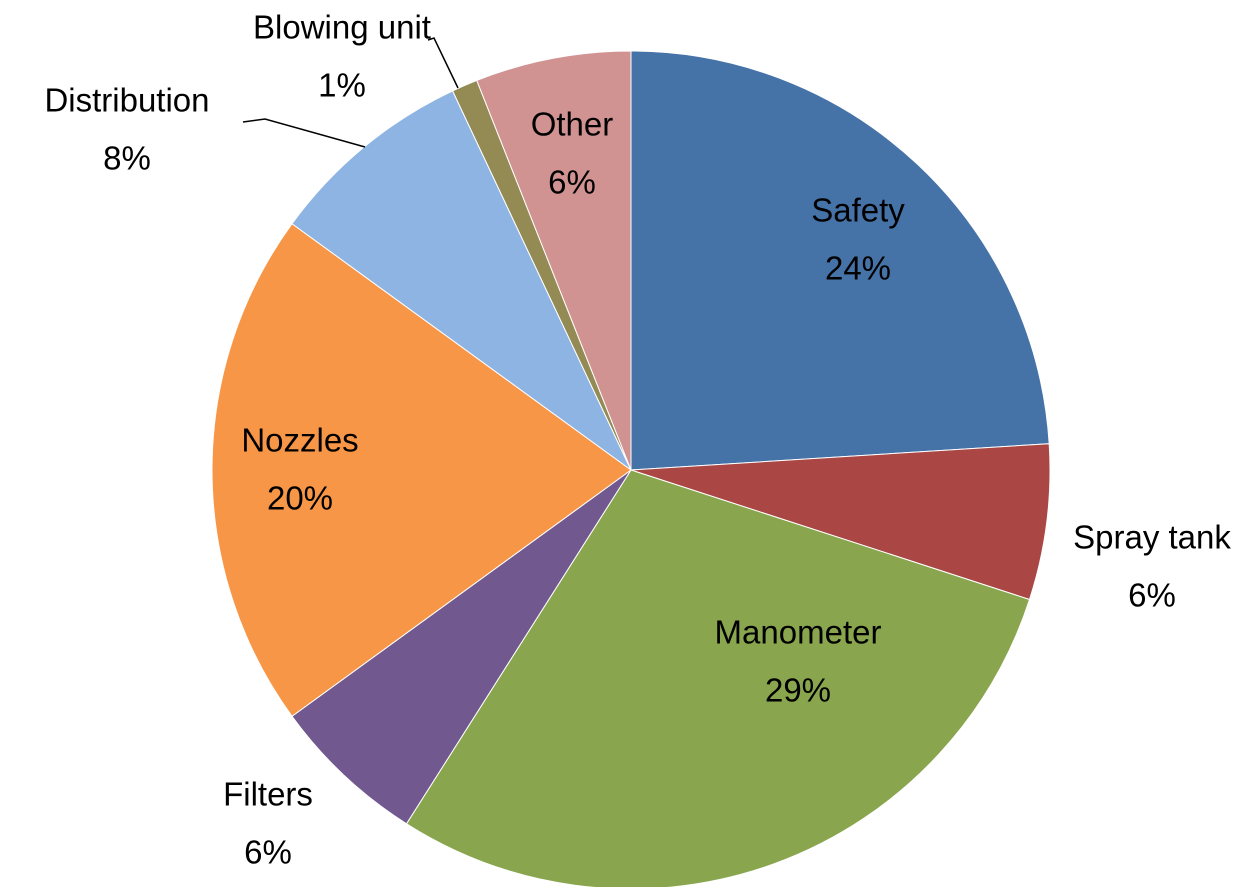 This screenshot has width=1258, height=887. What do you see at coordinates (127, 158) in the screenshot?
I see `slice-value-label: 8%` at bounding box center [127, 158].